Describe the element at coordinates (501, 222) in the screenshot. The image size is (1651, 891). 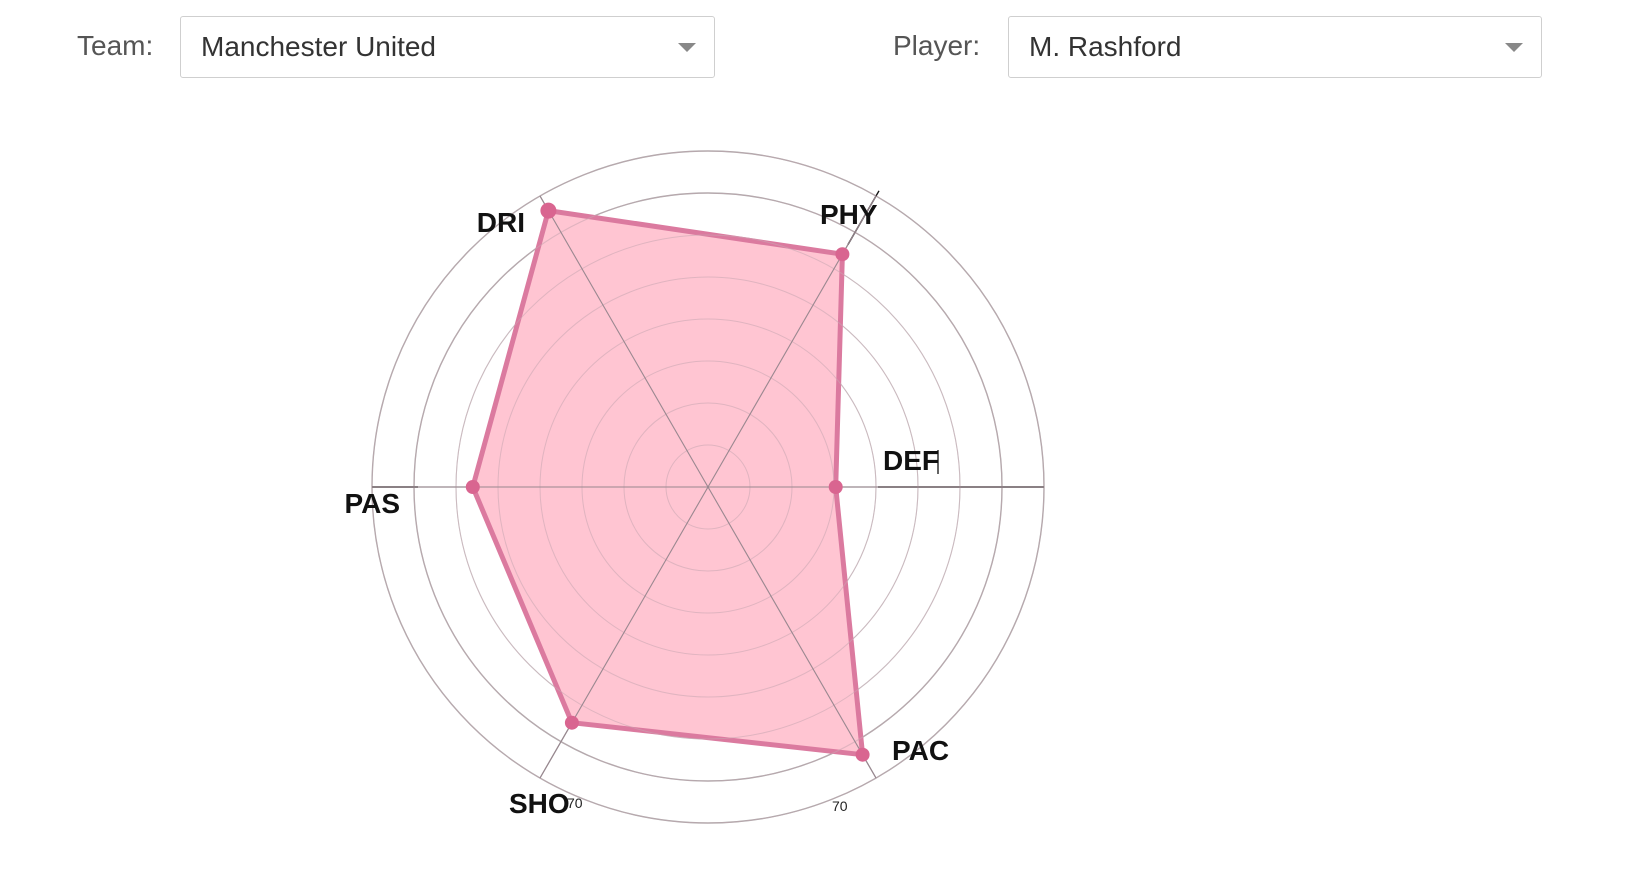
I see `axis-label-dri: DRI` at that location.